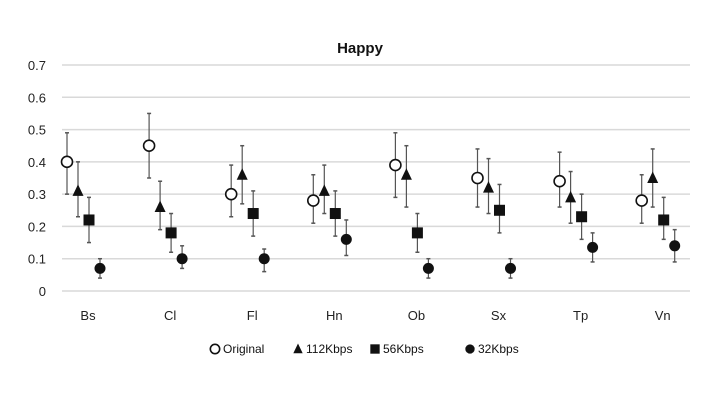 The height and width of the screenshot is (405, 720). What do you see at coordinates (243, 349) in the screenshot?
I see `legend-label: Original` at bounding box center [243, 349].